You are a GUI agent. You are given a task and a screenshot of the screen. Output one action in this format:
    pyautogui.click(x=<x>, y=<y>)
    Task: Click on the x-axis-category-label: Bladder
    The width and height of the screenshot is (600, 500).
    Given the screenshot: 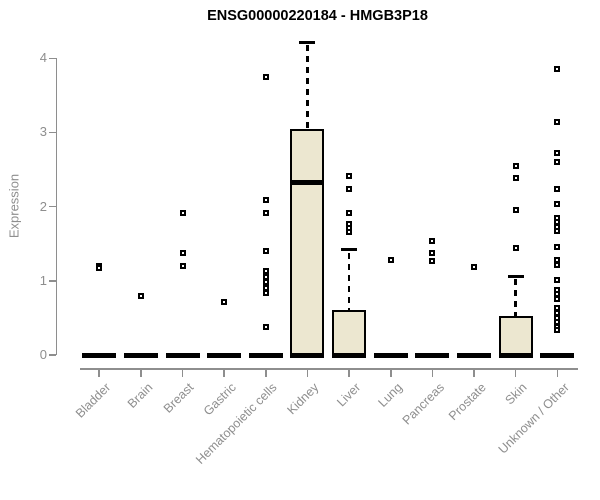 What is the action you would take?
    pyautogui.click(x=93, y=400)
    